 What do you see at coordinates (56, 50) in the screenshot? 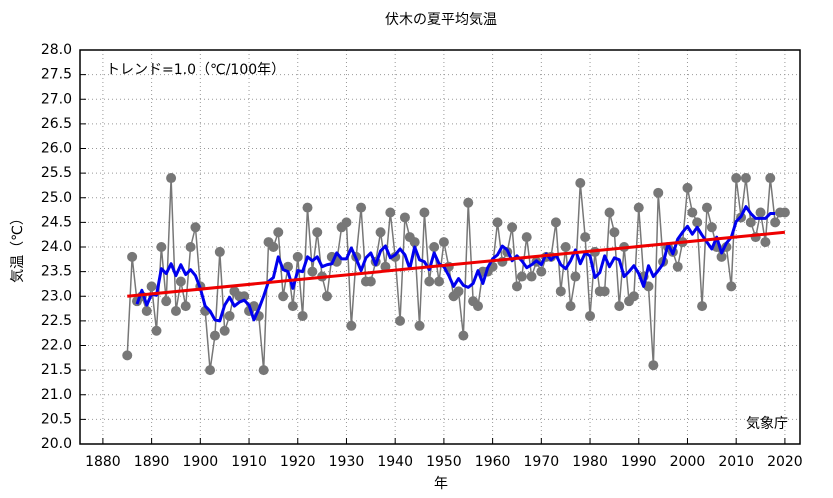
I see `y-tick-label: 28.0` at bounding box center [56, 50].